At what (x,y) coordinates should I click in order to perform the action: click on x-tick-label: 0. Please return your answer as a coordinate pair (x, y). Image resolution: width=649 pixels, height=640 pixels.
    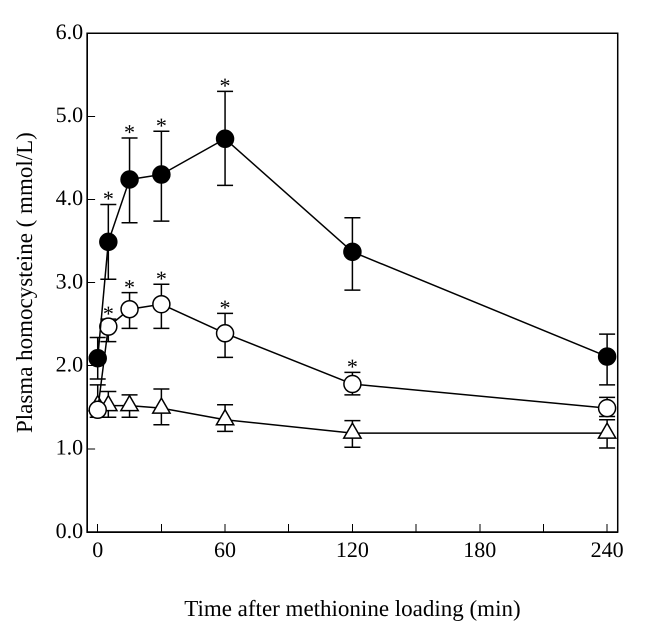
    Looking at the image, I should click on (98, 549).